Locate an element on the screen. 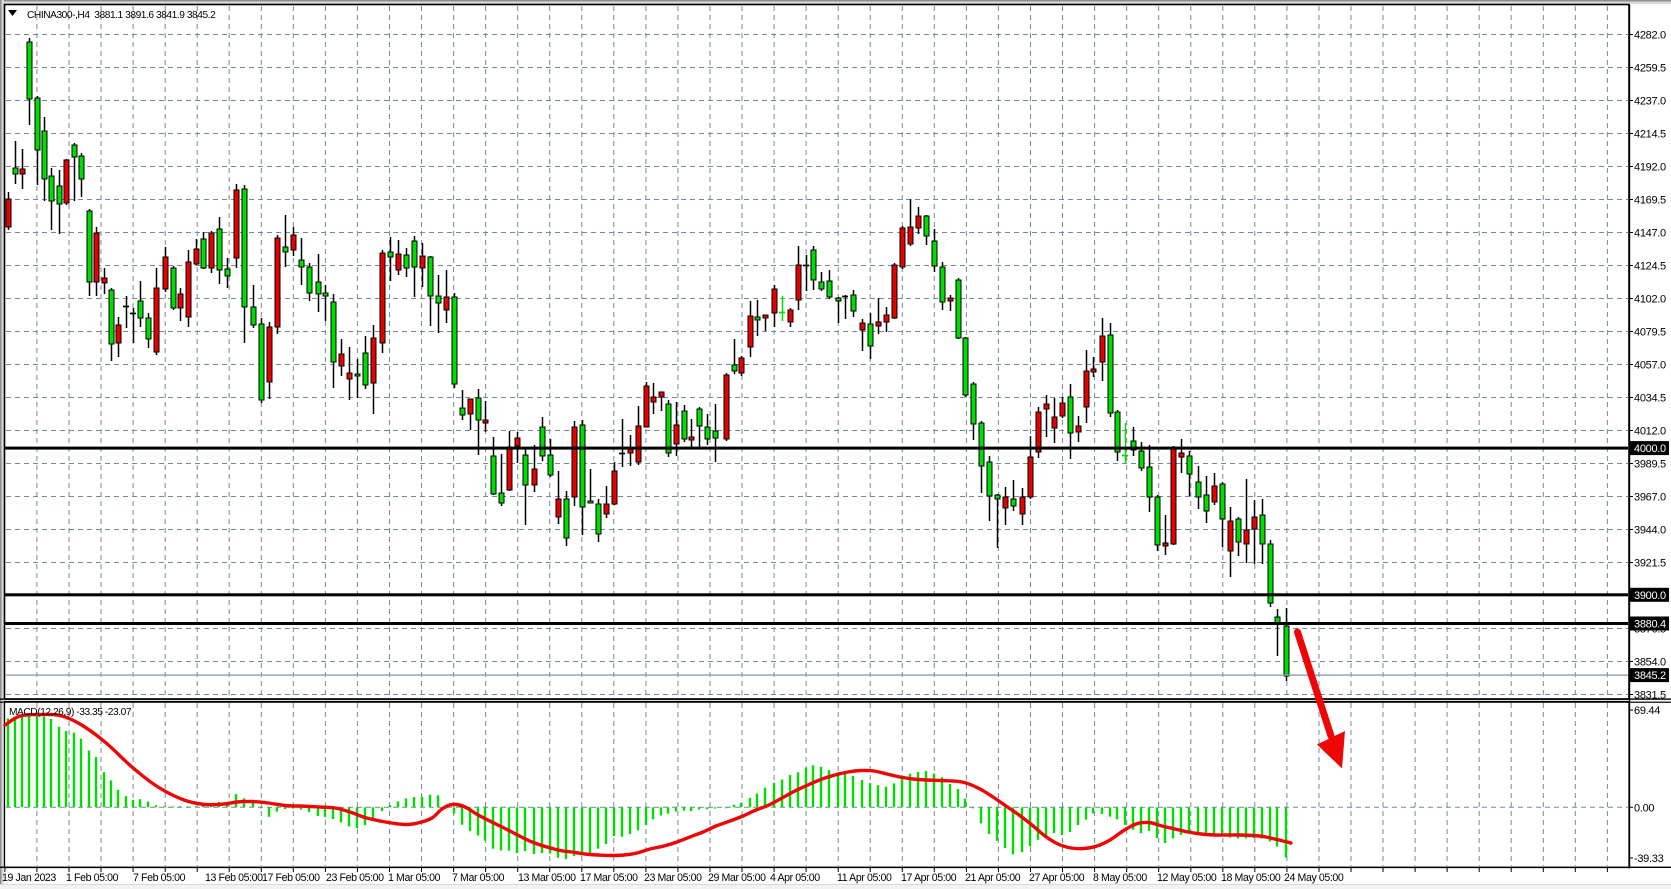  svg-text: 12 May 05:00 is located at coordinates (1187, 878).